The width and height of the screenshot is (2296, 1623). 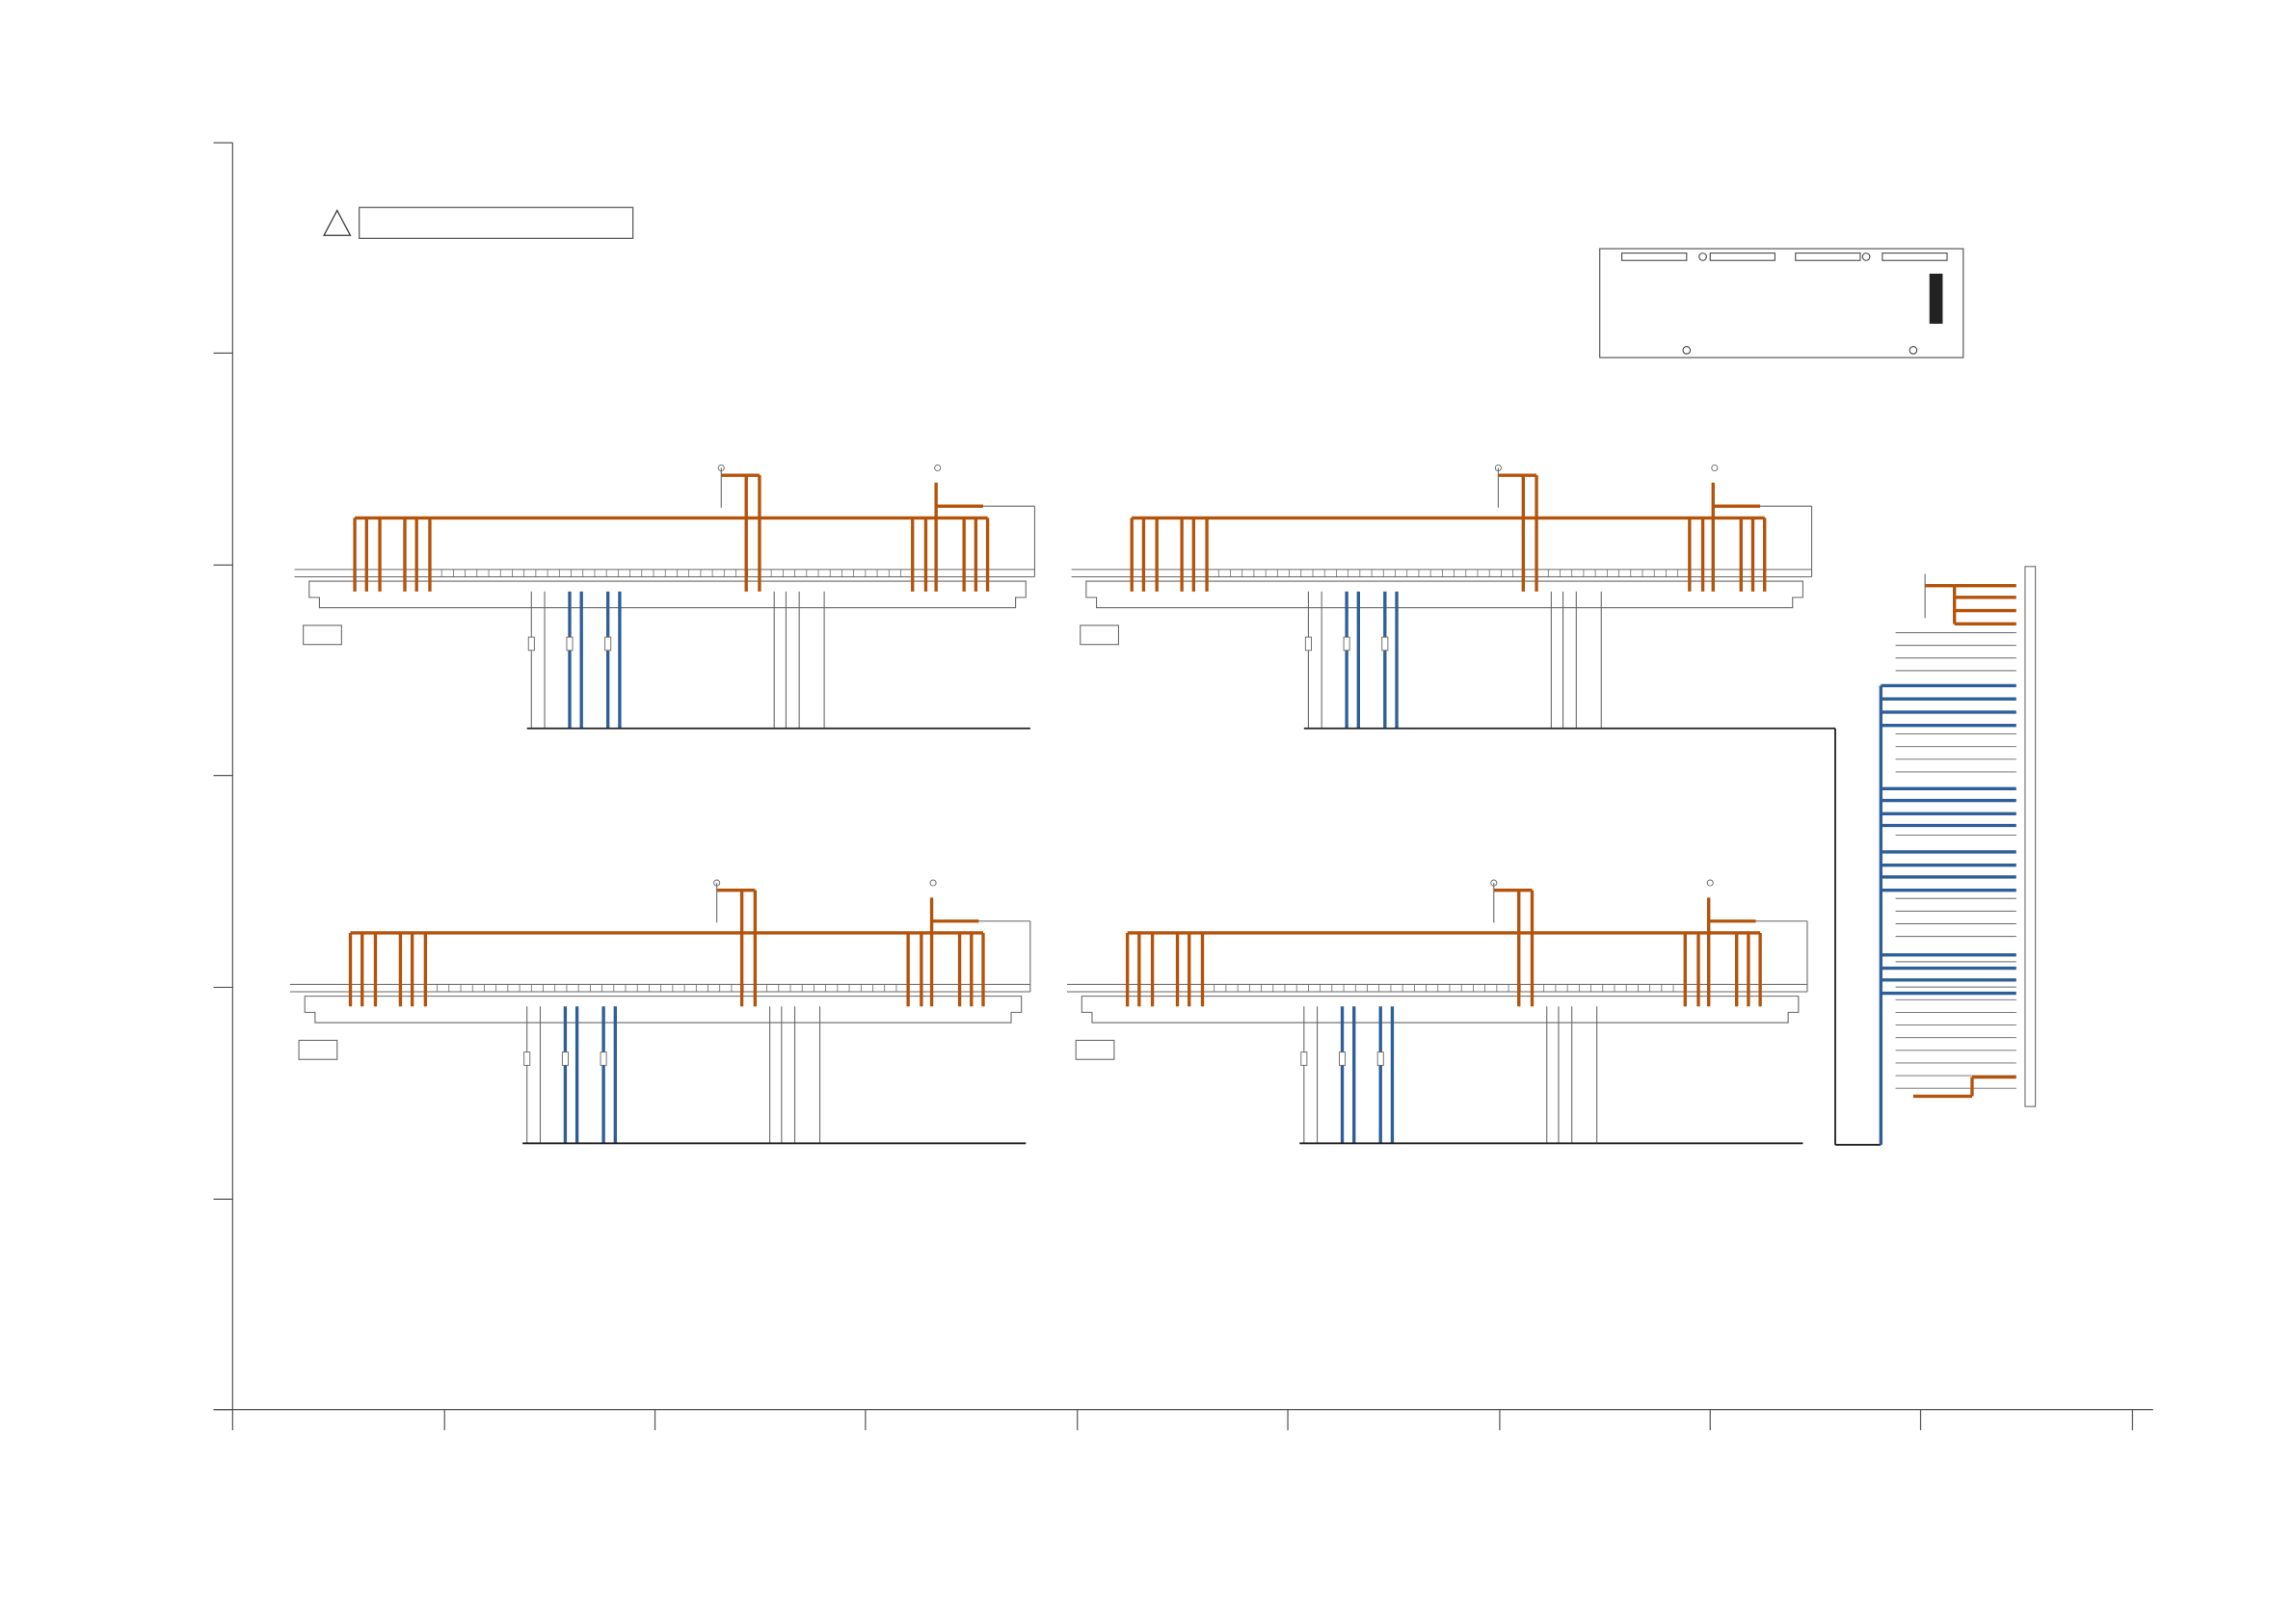 I want to click on legend-frame, so click(x=1781, y=303).